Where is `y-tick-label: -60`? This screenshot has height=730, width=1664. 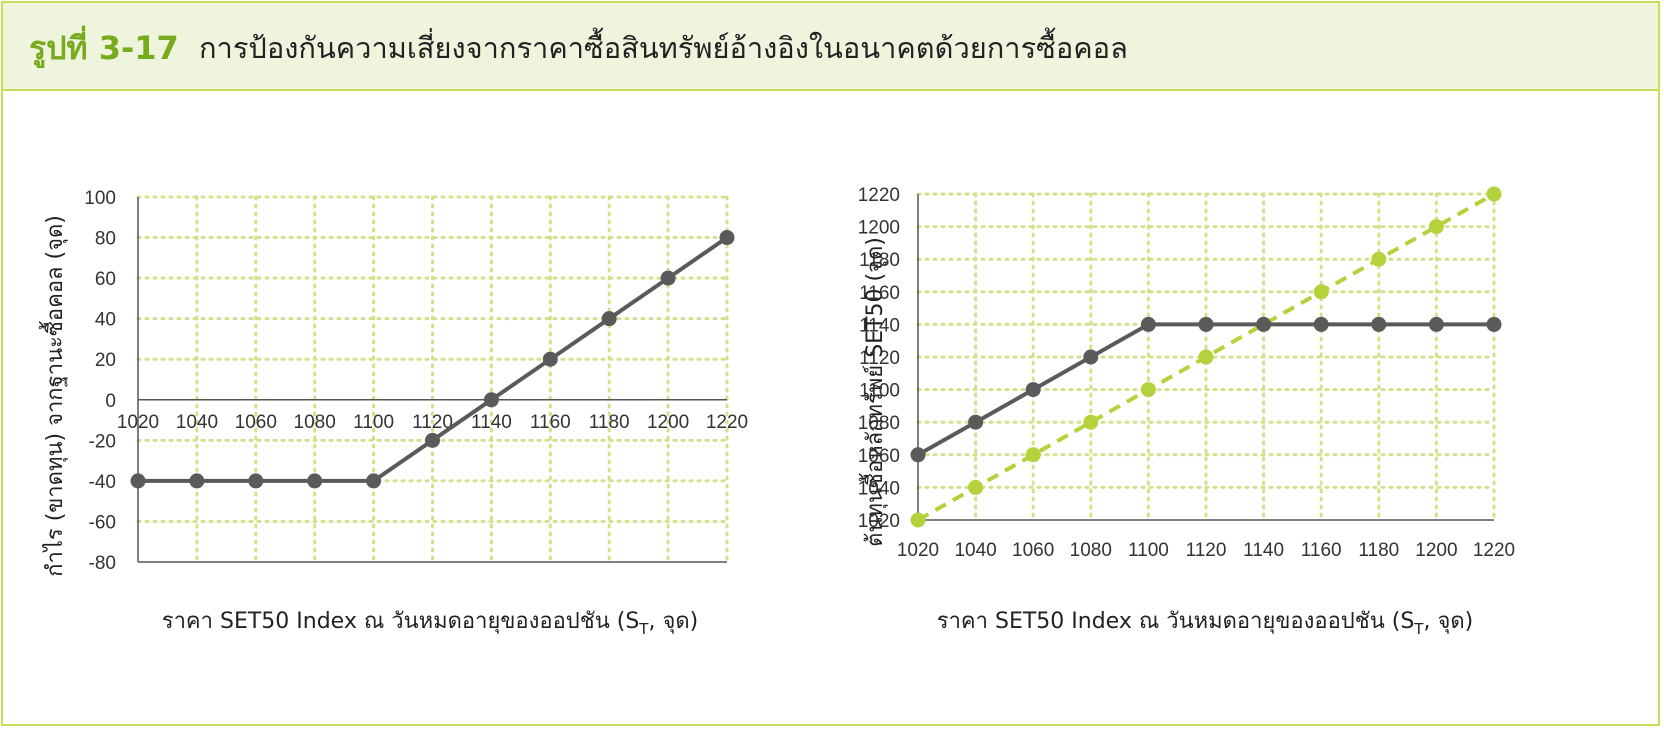
y-tick-label: -60 is located at coordinates (102, 522).